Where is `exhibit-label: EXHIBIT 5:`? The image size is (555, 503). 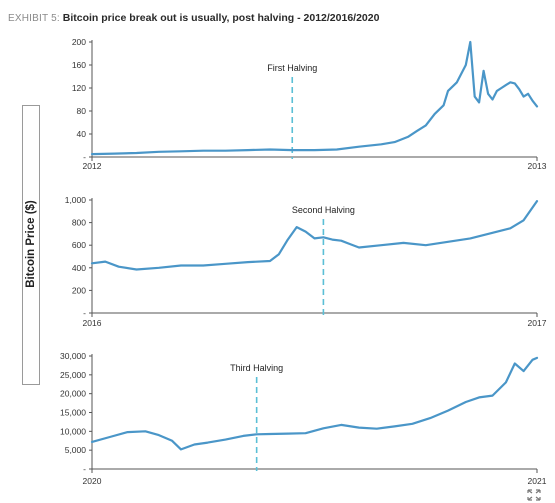 exhibit-label: EXHIBIT 5: is located at coordinates (34, 18).